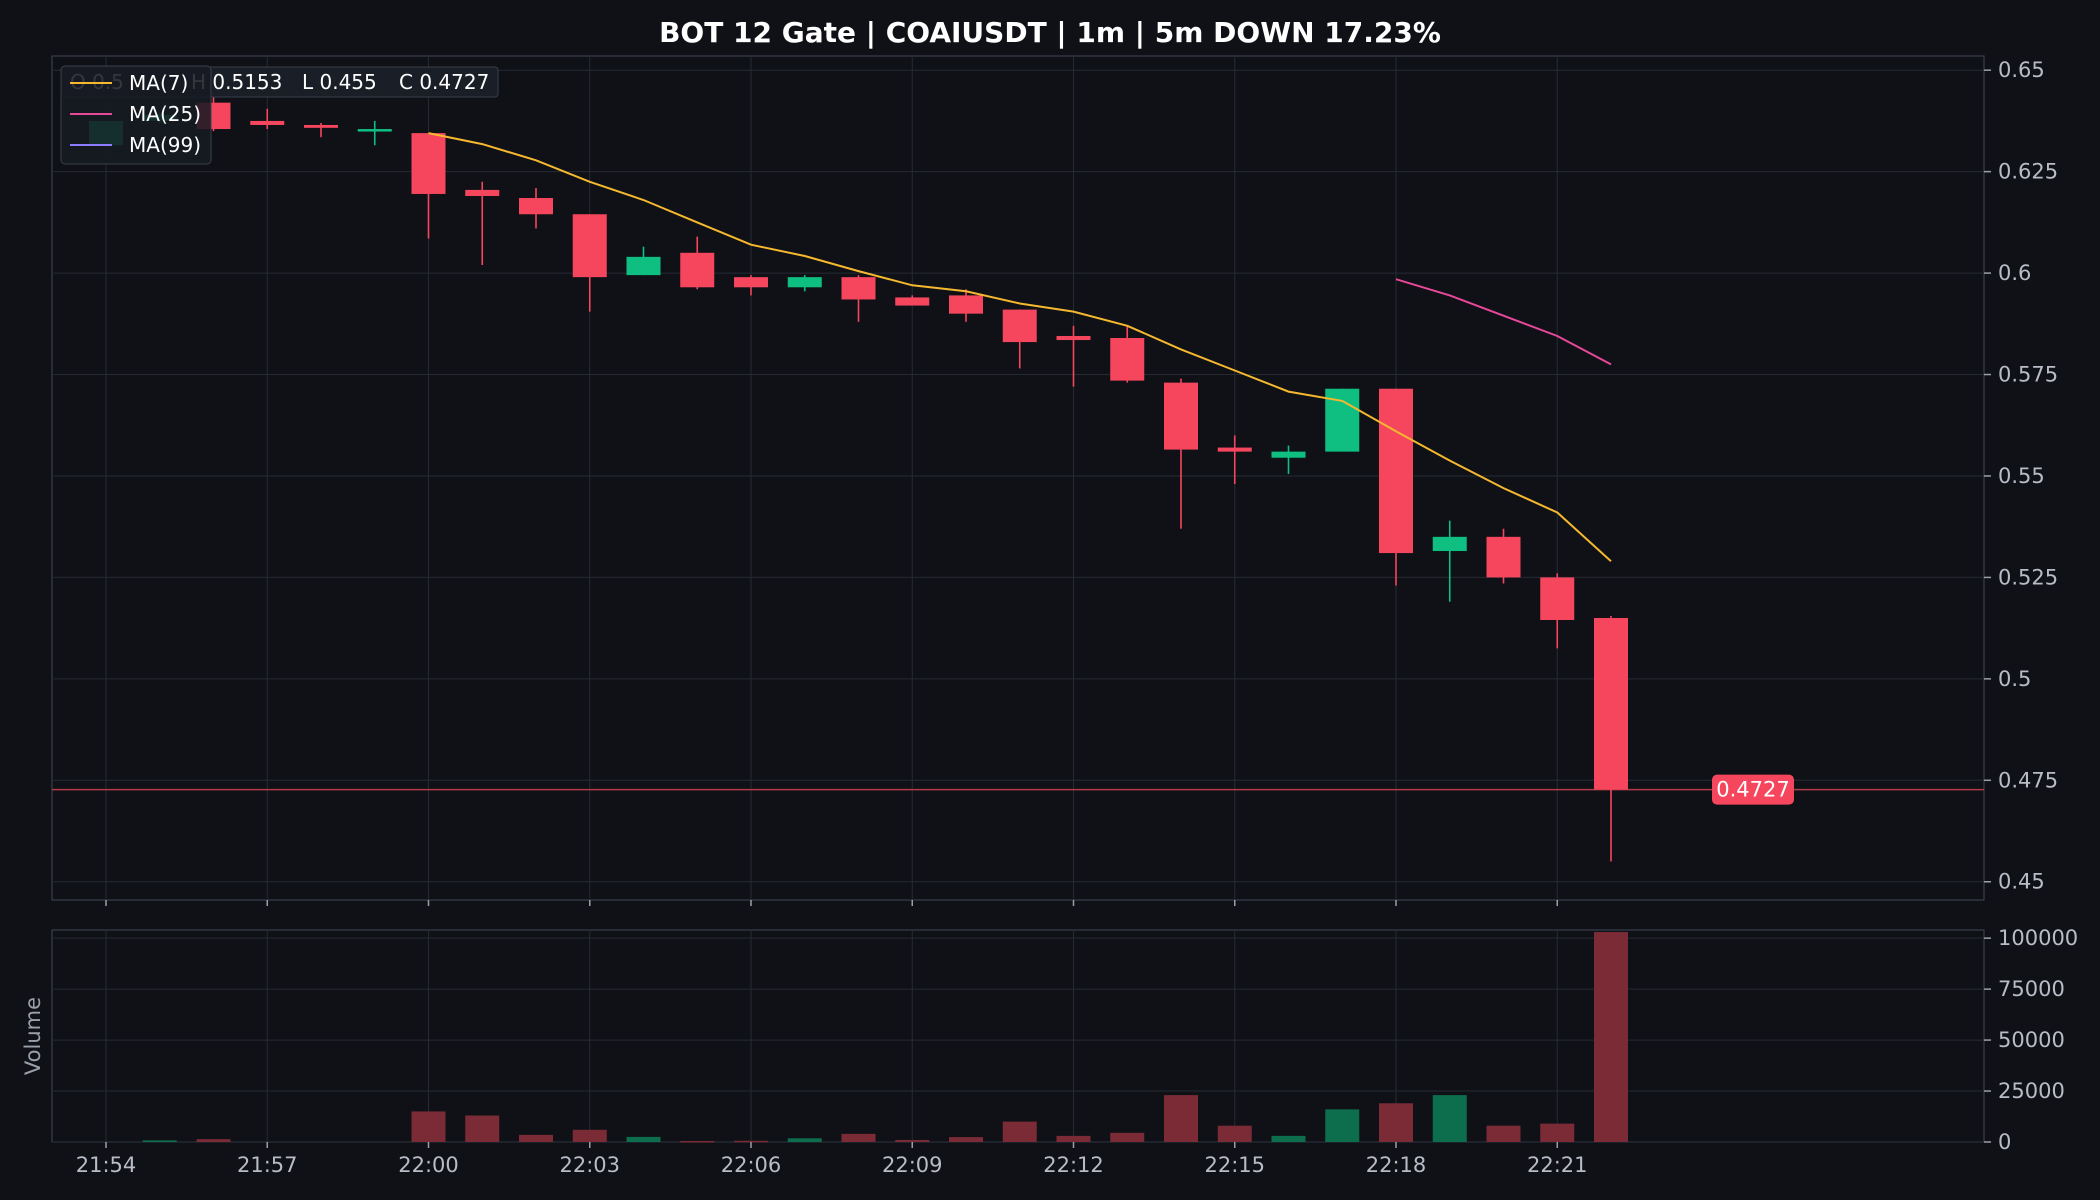 The image size is (2100, 1200). I want to click on price-tick-label: 0.525, so click(2028, 577).